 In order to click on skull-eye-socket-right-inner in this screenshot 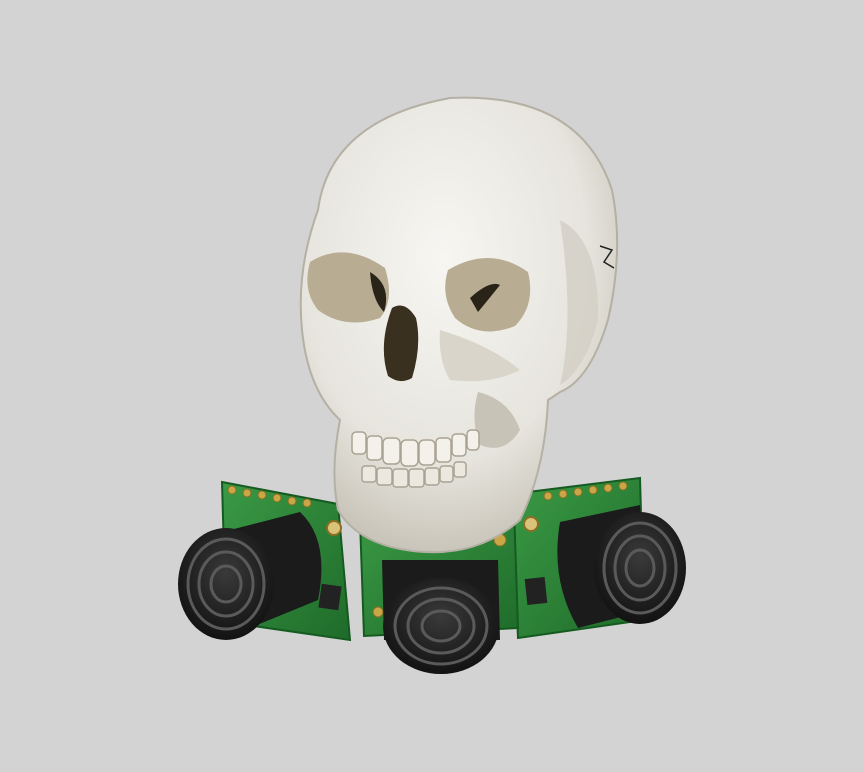, I will do `click(485, 297)`.